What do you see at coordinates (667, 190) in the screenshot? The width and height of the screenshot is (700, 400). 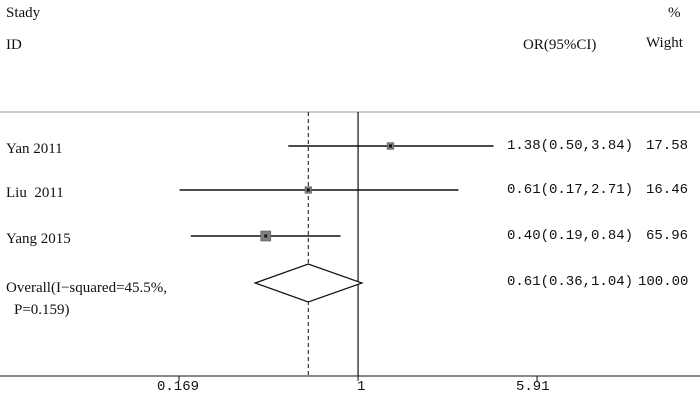 I see `weight-text-liu-2011: 16.46` at bounding box center [667, 190].